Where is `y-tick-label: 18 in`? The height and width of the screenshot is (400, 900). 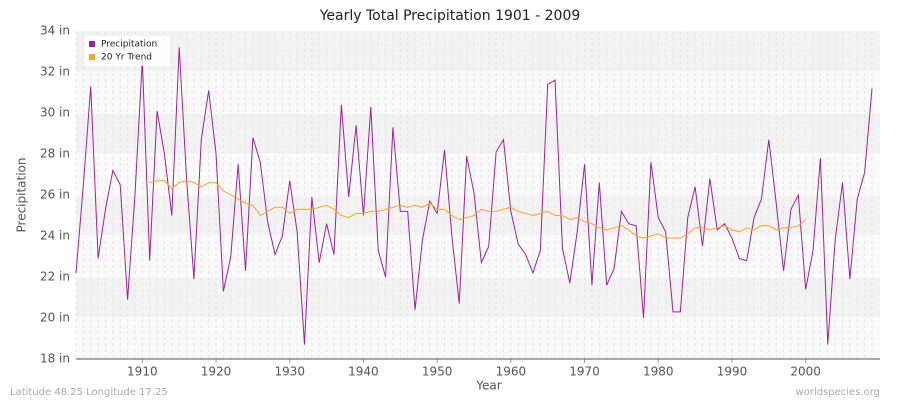
y-tick-label: 18 in is located at coordinates (55, 359).